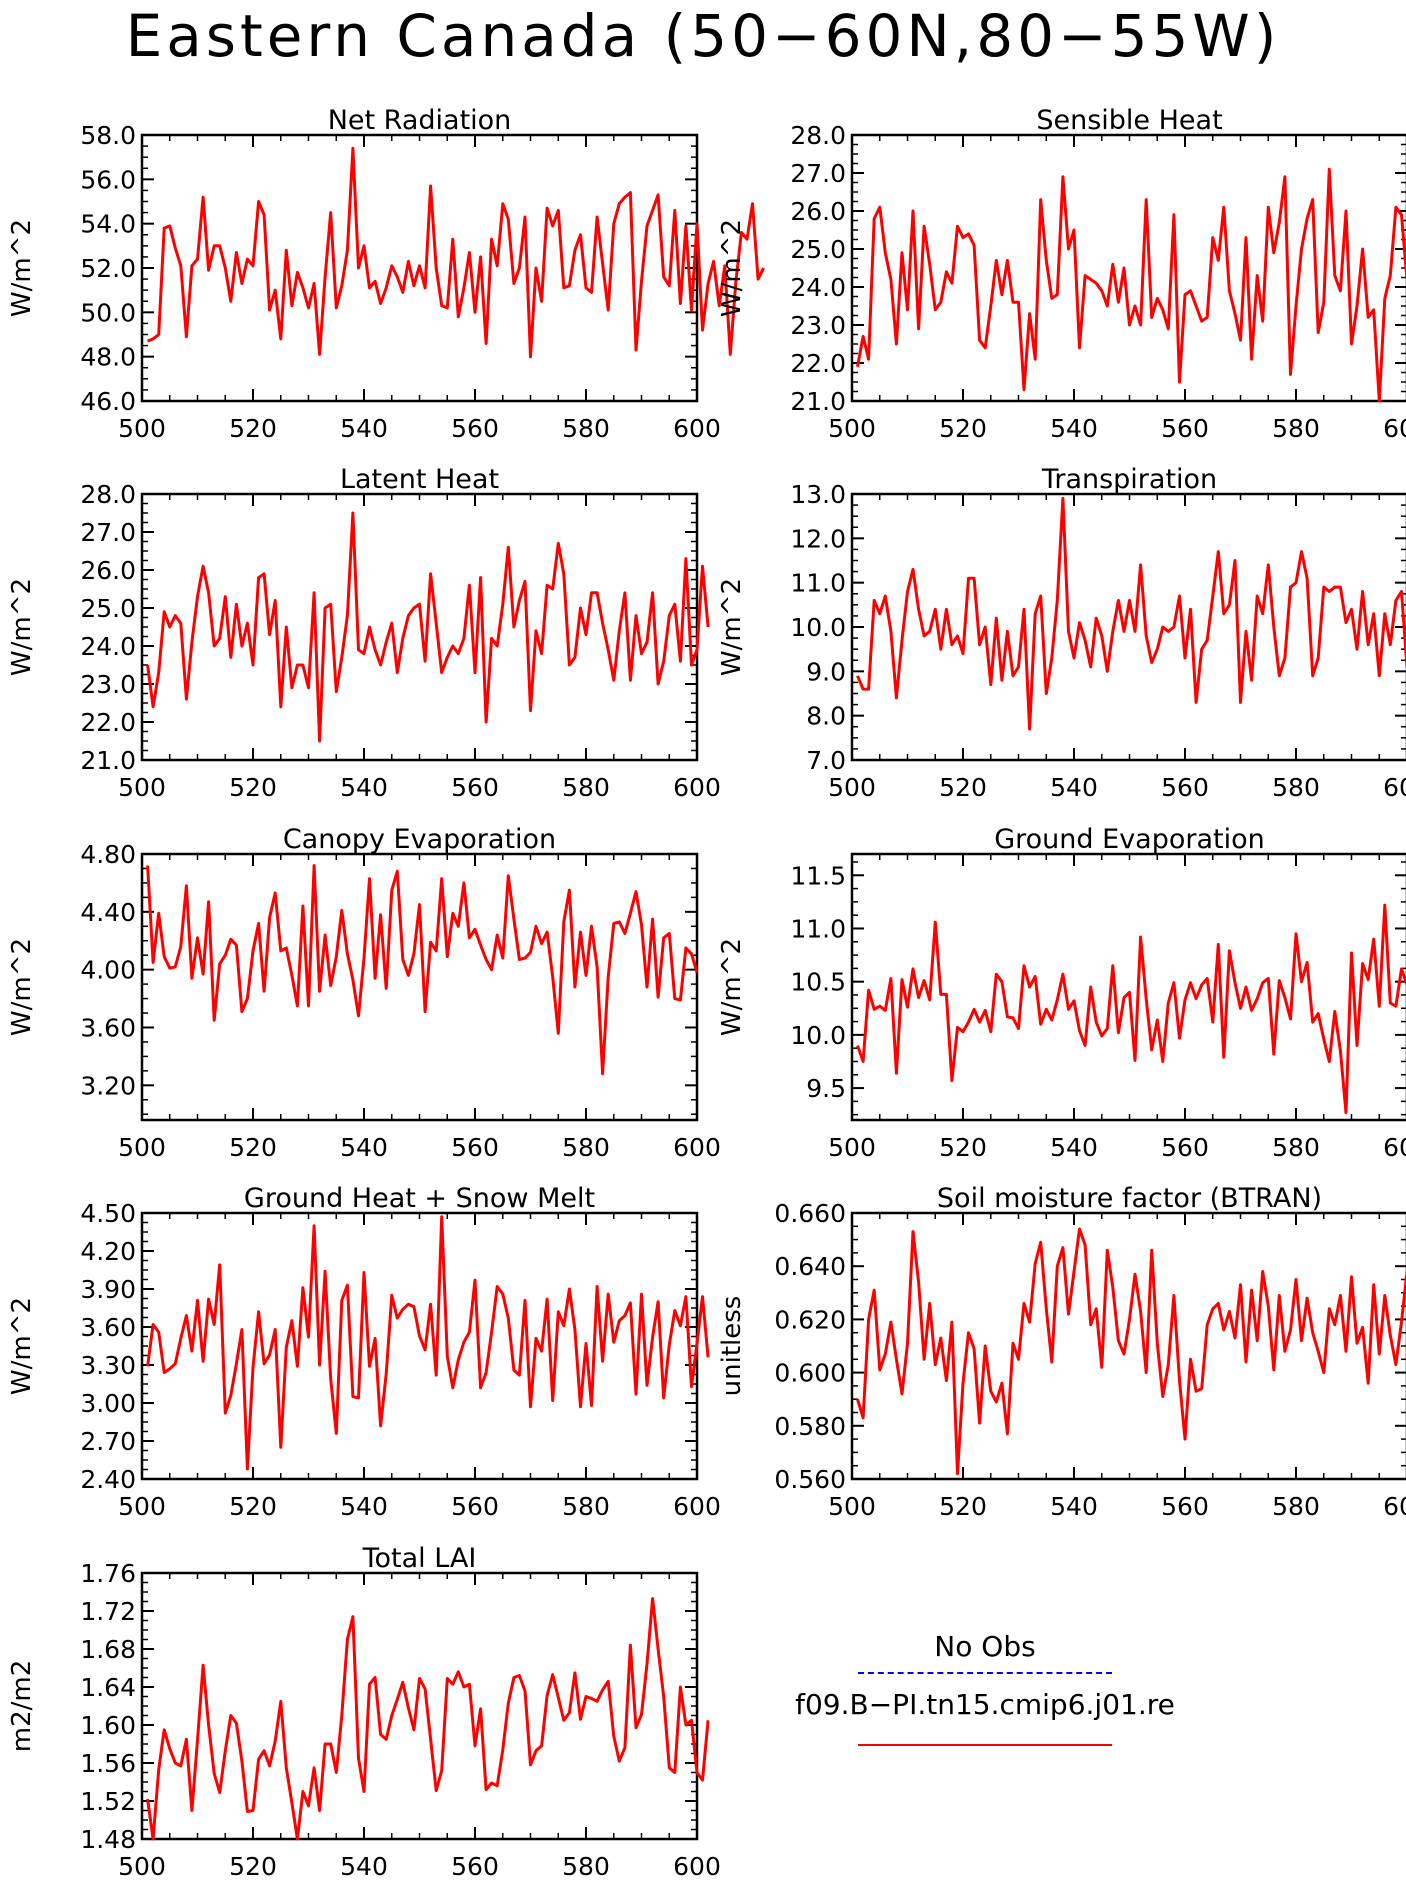 The image size is (1406, 1893). I want to click on y-tick-label: 26.0, so click(108, 570).